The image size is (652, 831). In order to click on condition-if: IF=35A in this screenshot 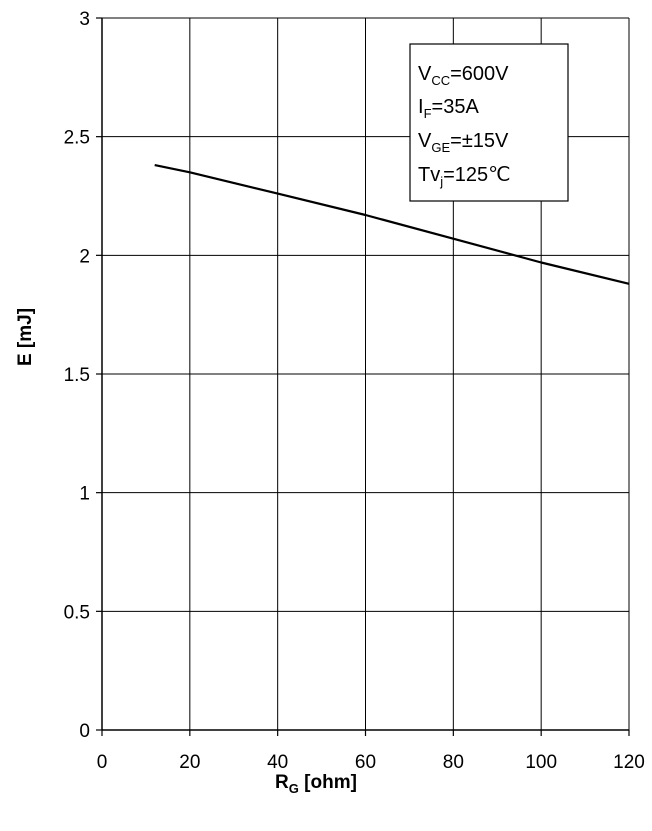, I will do `click(448, 108)`.